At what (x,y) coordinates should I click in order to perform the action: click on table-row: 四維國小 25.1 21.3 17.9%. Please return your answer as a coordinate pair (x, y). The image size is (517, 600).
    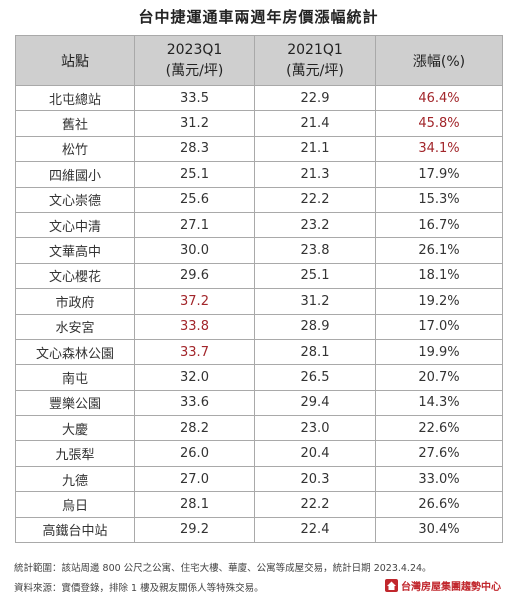
    Looking at the image, I should click on (259, 174).